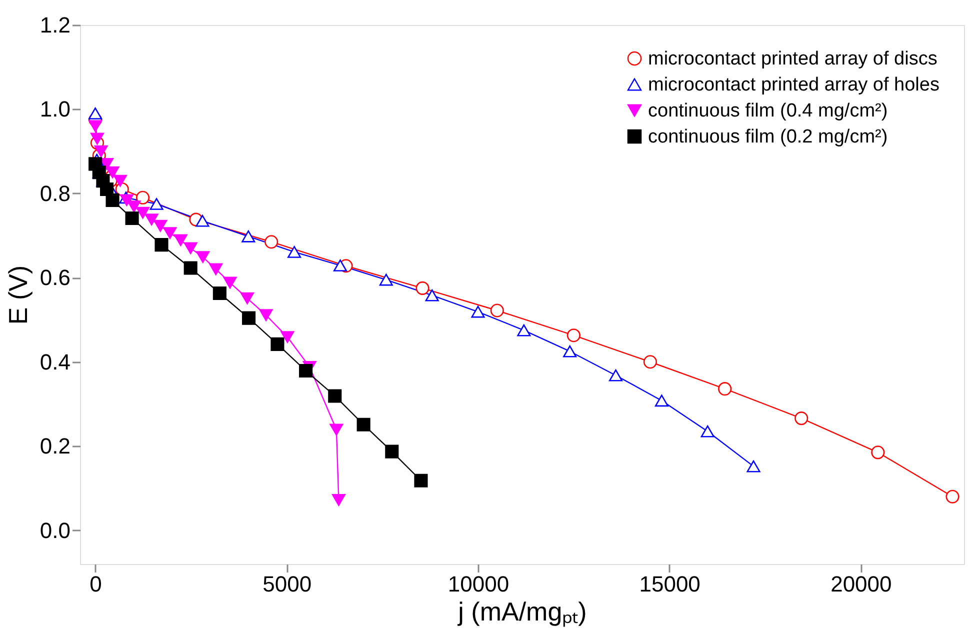 This screenshot has width=971, height=630. Describe the element at coordinates (768, 137) in the screenshot. I see `legend-label: continuous film (0.2 mg/cm²)` at that location.